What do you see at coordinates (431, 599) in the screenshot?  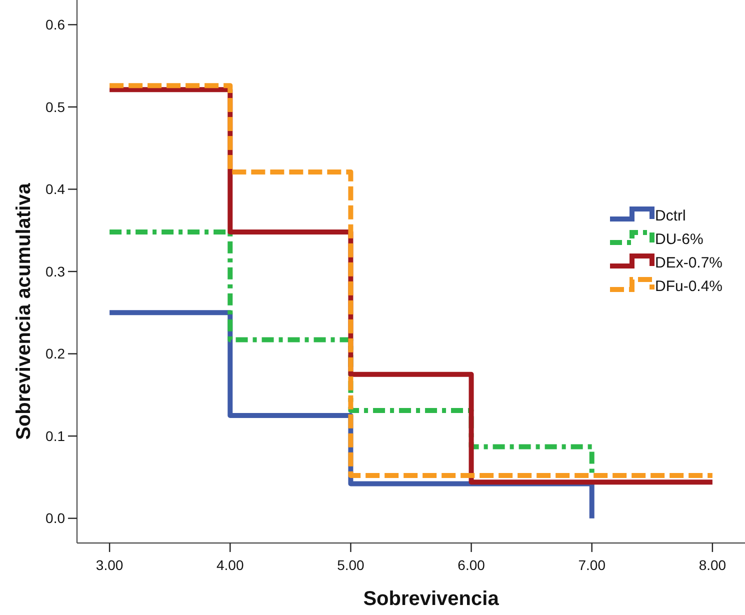 I see `x-axis-title: Sobrevivencia` at bounding box center [431, 599].